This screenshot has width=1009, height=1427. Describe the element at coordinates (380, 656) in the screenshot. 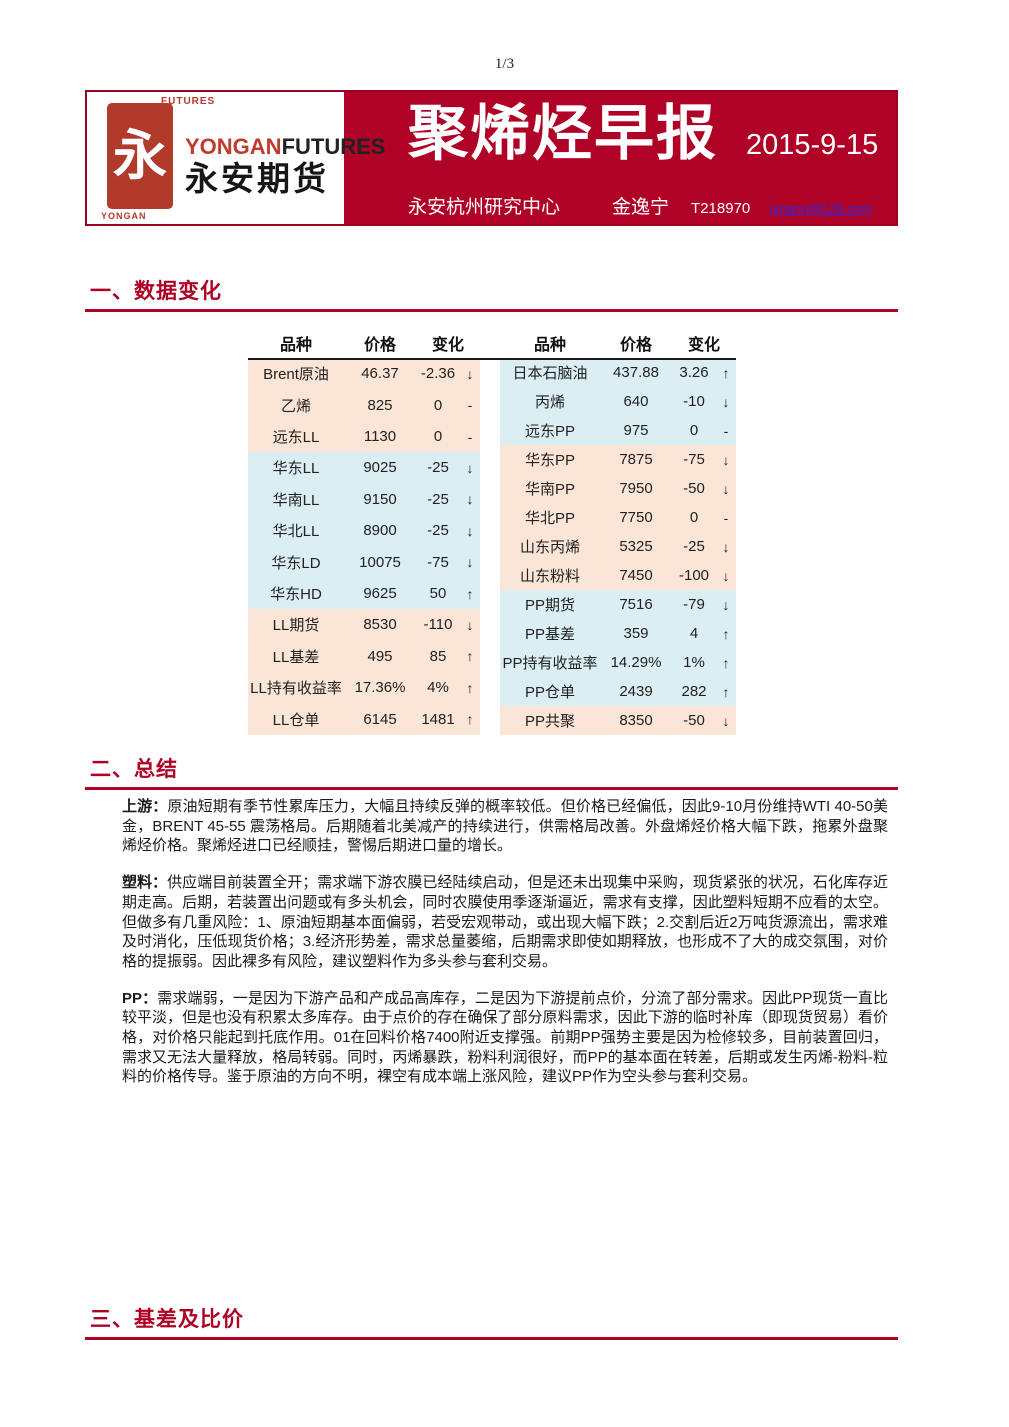

I see `cell-price: 495` at that location.